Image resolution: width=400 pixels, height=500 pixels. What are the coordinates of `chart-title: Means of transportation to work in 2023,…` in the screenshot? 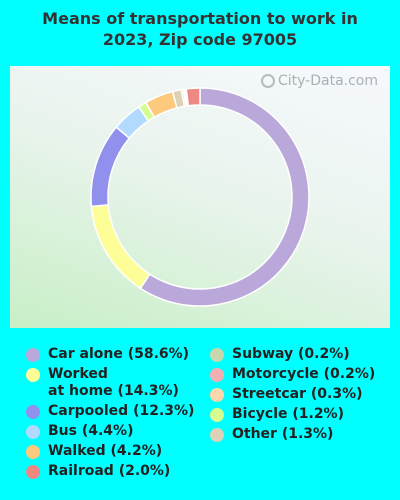 It's located at (200, 29).